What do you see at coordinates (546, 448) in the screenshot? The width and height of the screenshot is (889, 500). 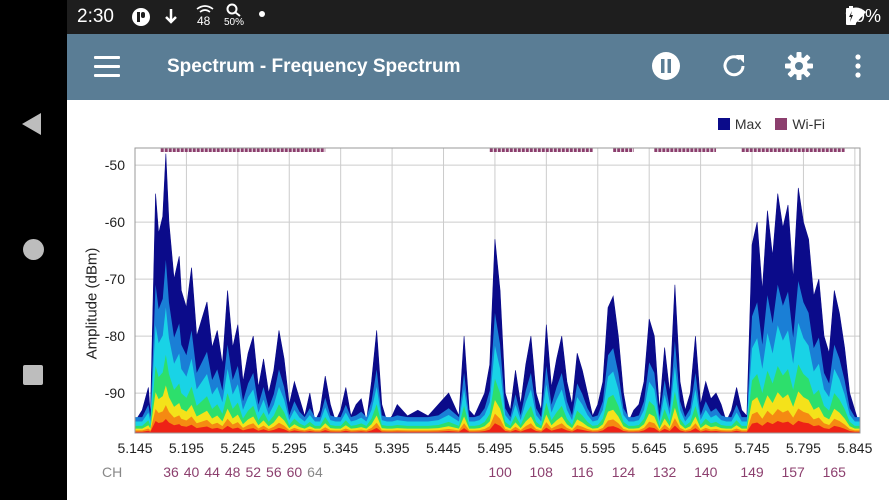 I see `x-tick-label: 5.545` at bounding box center [546, 448].